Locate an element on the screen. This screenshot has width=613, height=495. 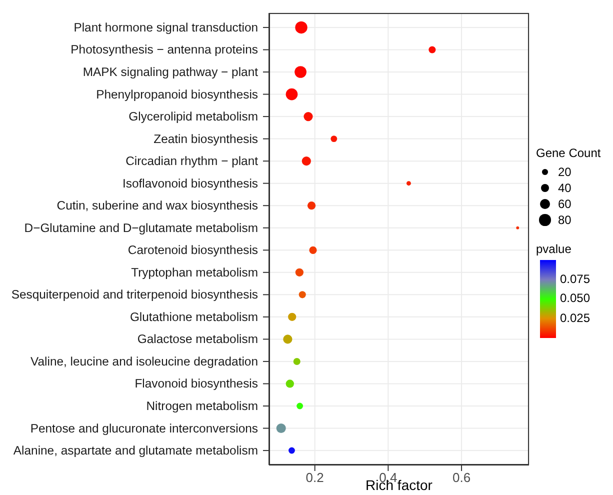
y-tick-label: Circadian rhythm − plant is located at coordinates (192, 161).